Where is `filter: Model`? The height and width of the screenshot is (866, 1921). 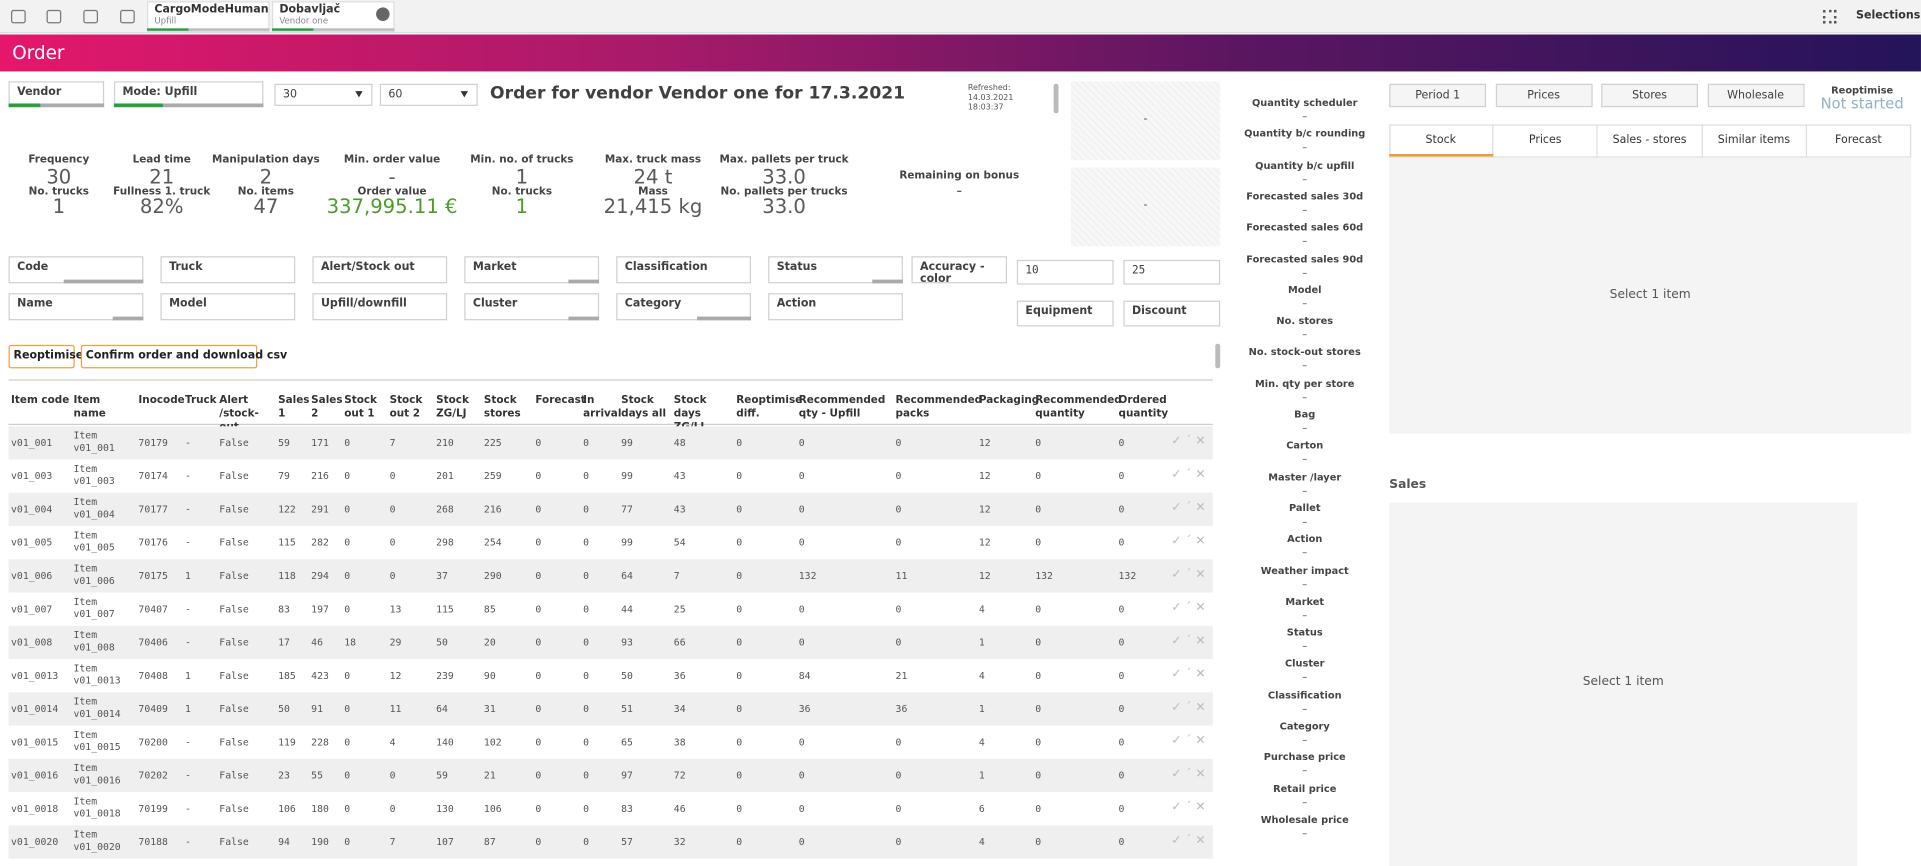
filter: Model is located at coordinates (228, 307).